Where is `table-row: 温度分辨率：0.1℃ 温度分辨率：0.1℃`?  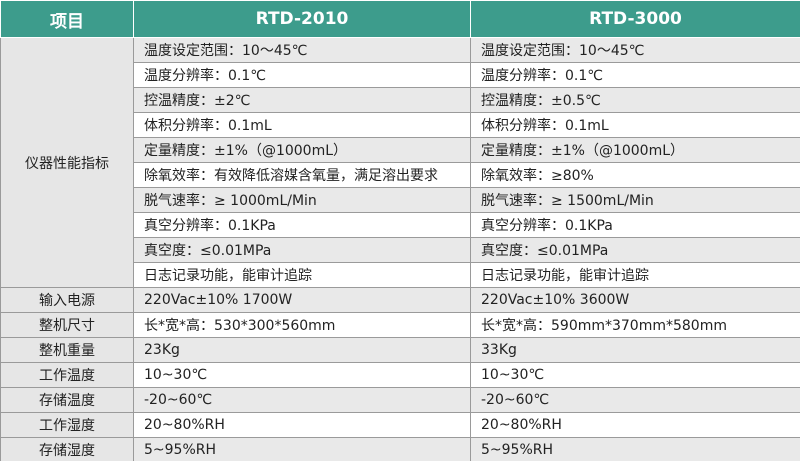 table-row: 温度分辨率：0.1℃ 温度分辨率：0.1℃ is located at coordinates (400, 75).